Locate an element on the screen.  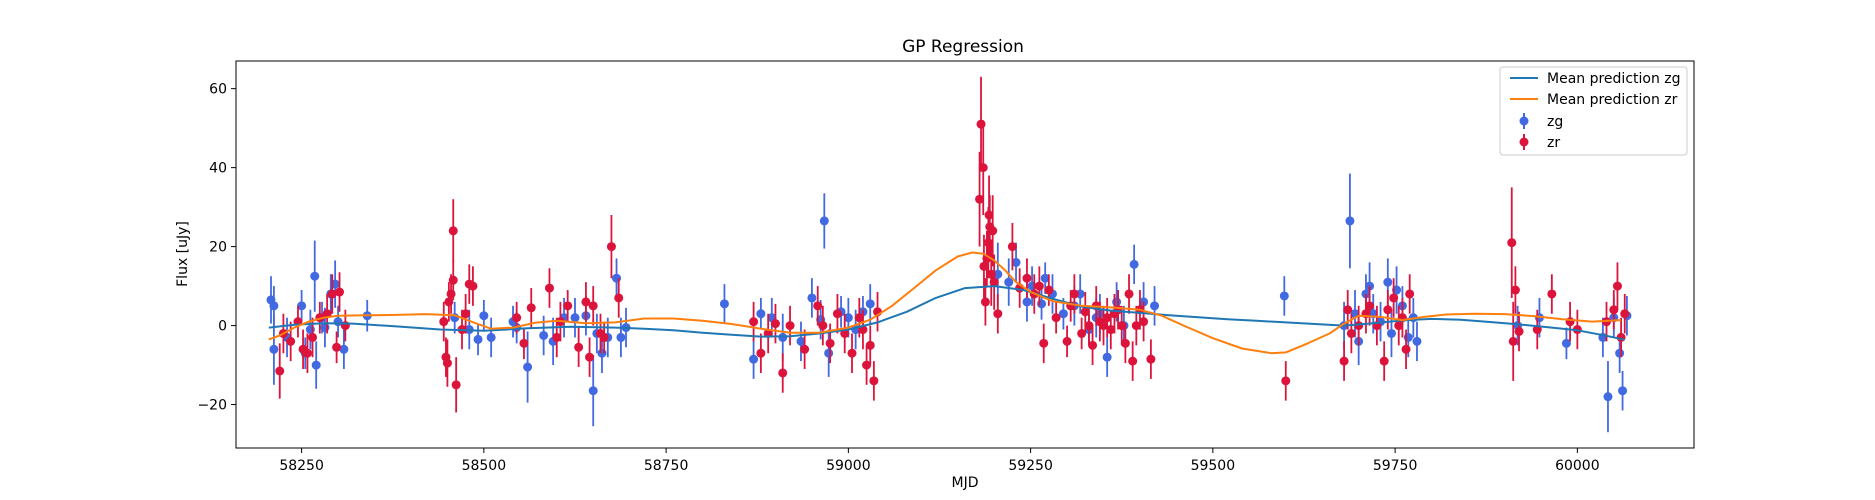
y-tick-label: 60 is located at coordinates (218, 90).